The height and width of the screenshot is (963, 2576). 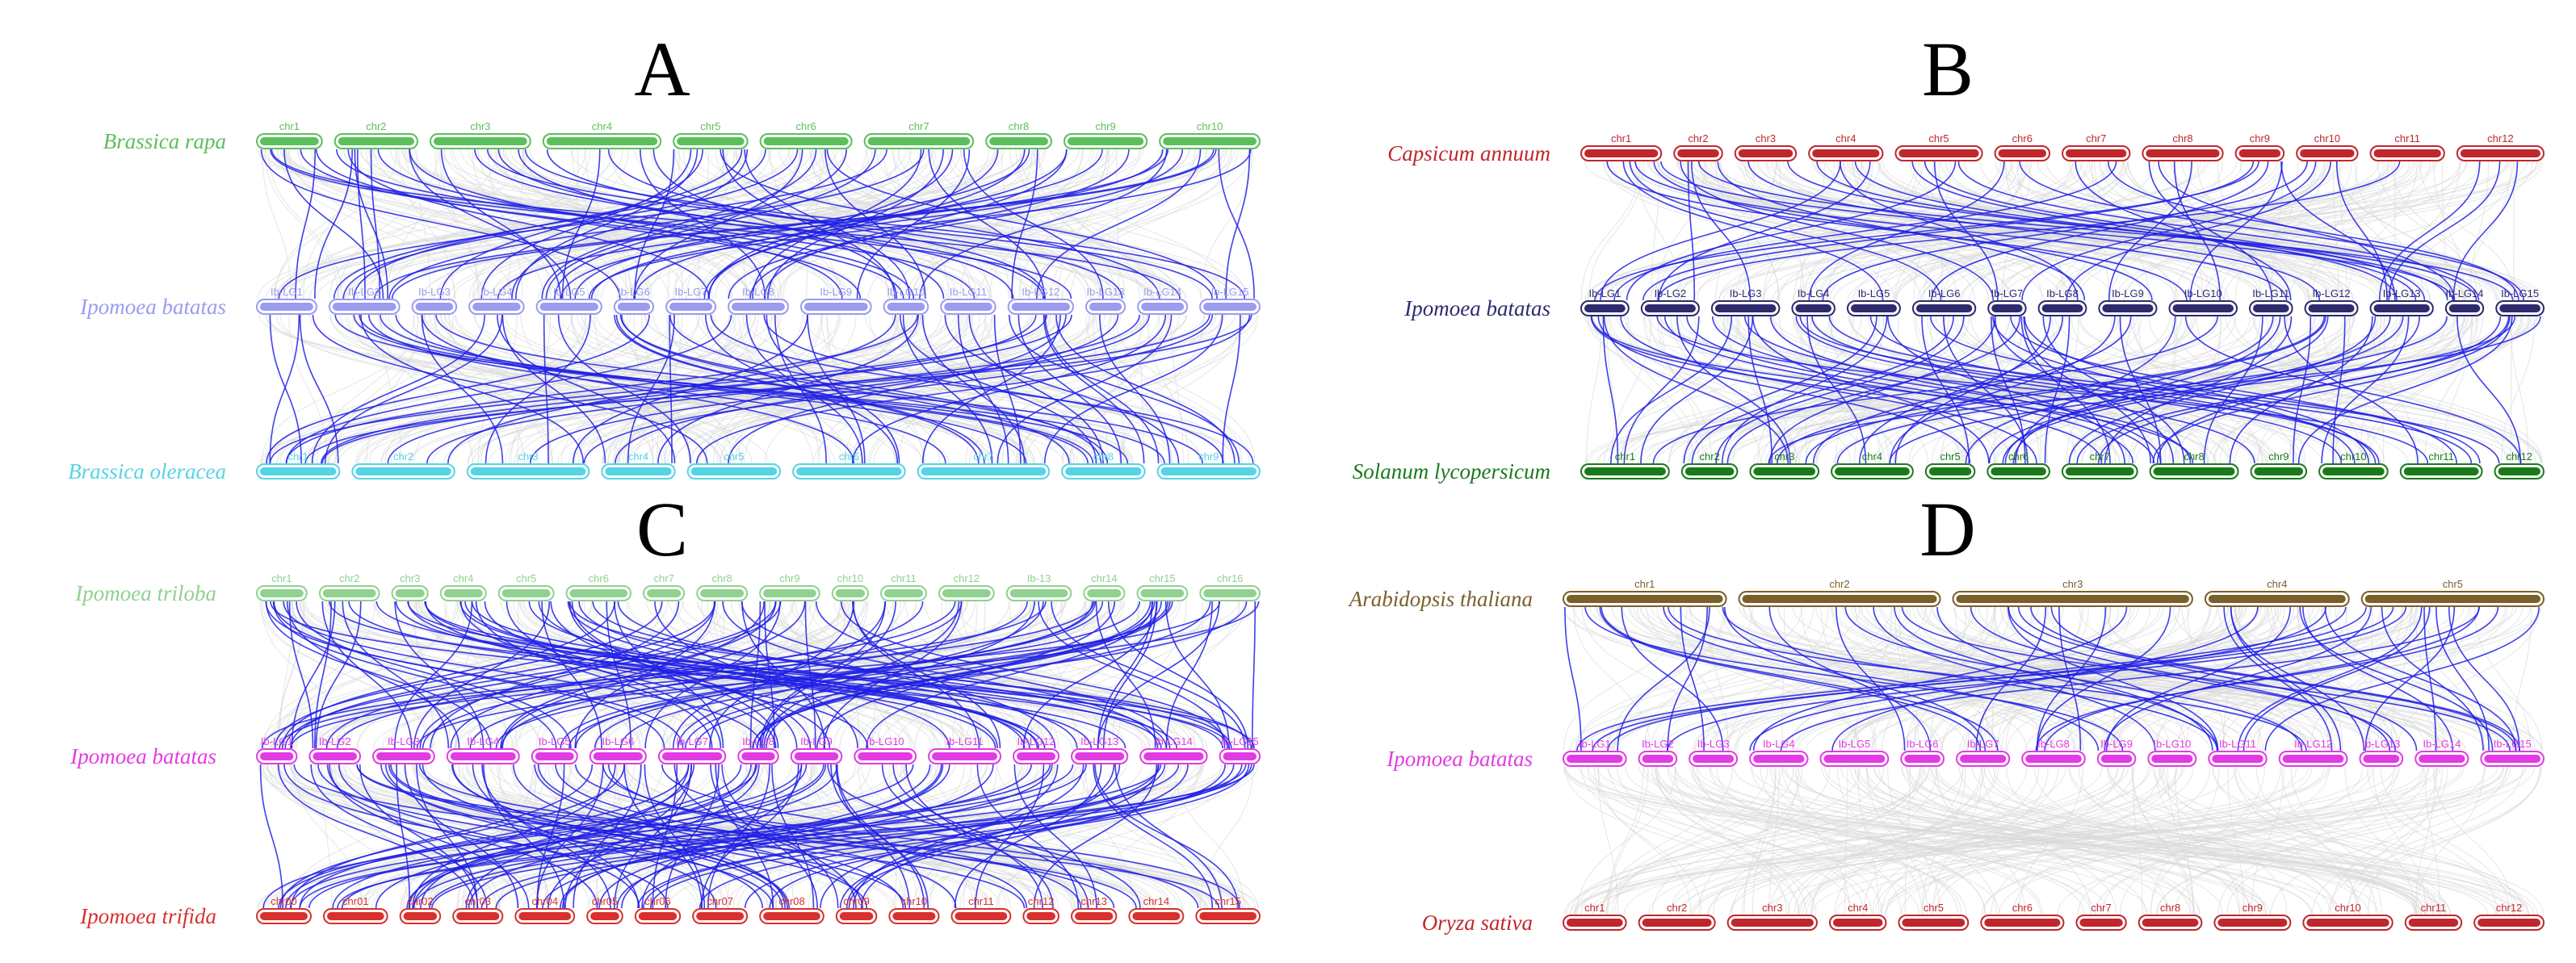 What do you see at coordinates (856, 909) in the screenshot?
I see `chromosome-c-2-chr09: chr09` at bounding box center [856, 909].